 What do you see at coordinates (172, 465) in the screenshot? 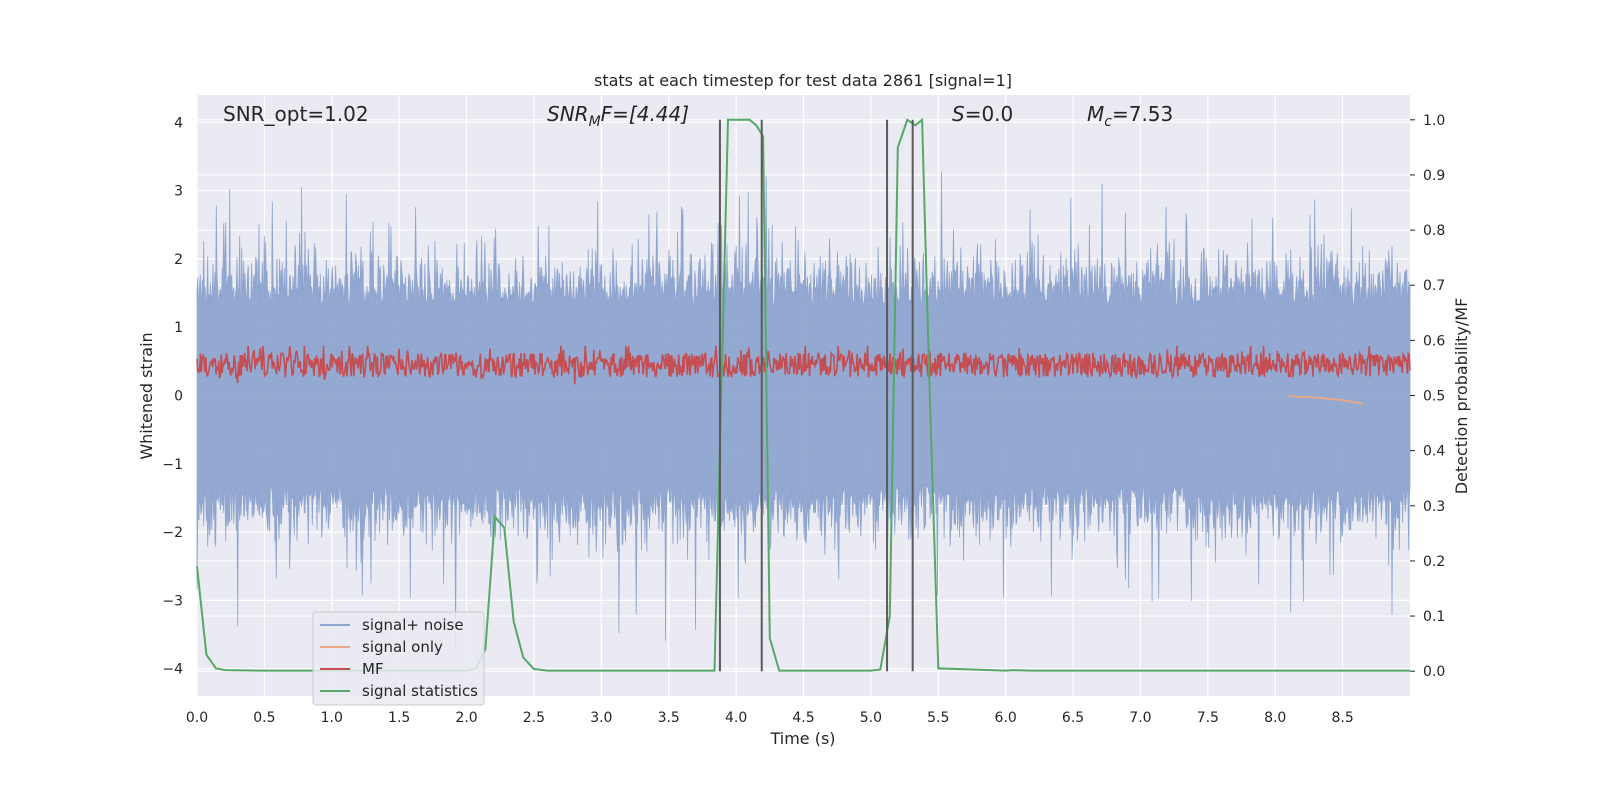
I see `y-tick-label: −1` at bounding box center [172, 465].